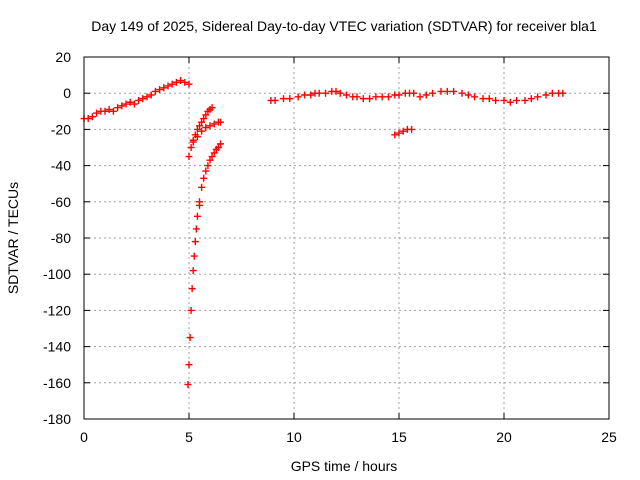 The image size is (640, 480). I want to click on x-axis-label: GPS time / hours, so click(344, 466).